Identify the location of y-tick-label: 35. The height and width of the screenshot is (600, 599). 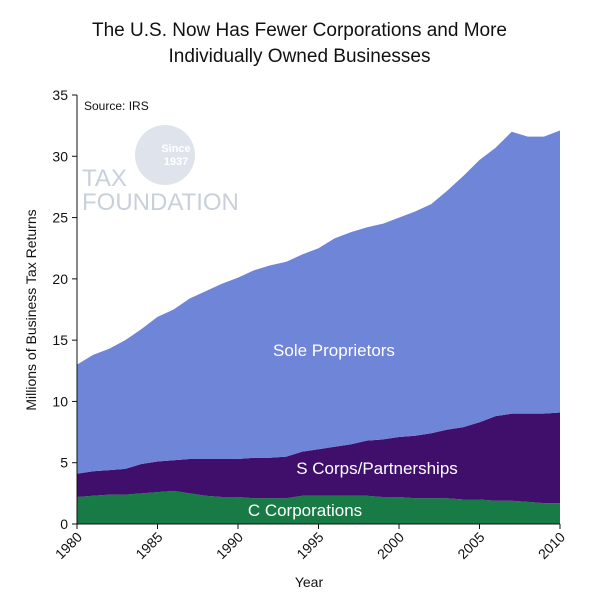
(60, 95).